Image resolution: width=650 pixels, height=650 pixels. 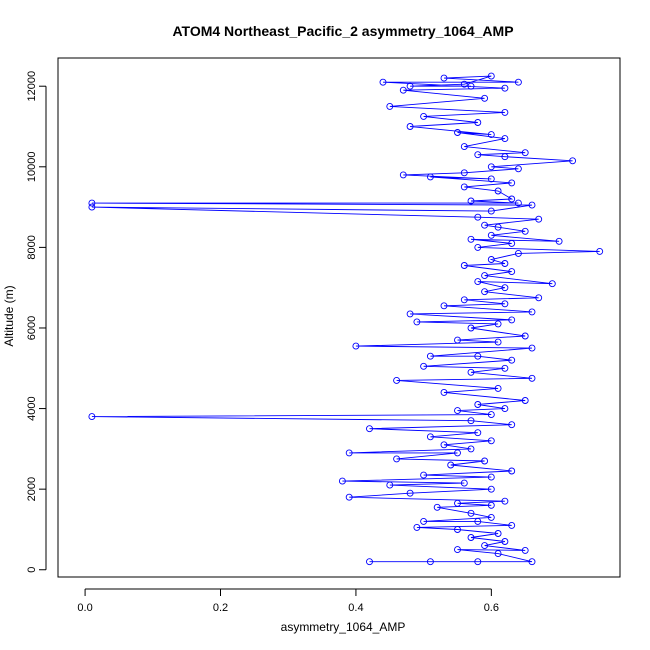 What do you see at coordinates (32, 166) in the screenshot?
I see `y-tick-label: 10000` at bounding box center [32, 166].